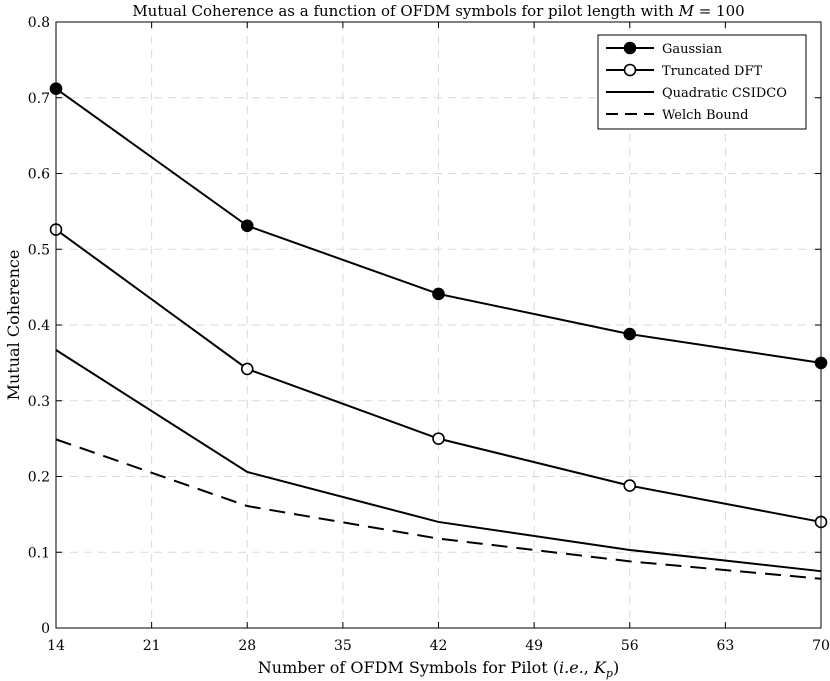 This screenshot has width=830, height=681. What do you see at coordinates (152, 646) in the screenshot?
I see `x-tick-label: 21` at bounding box center [152, 646].